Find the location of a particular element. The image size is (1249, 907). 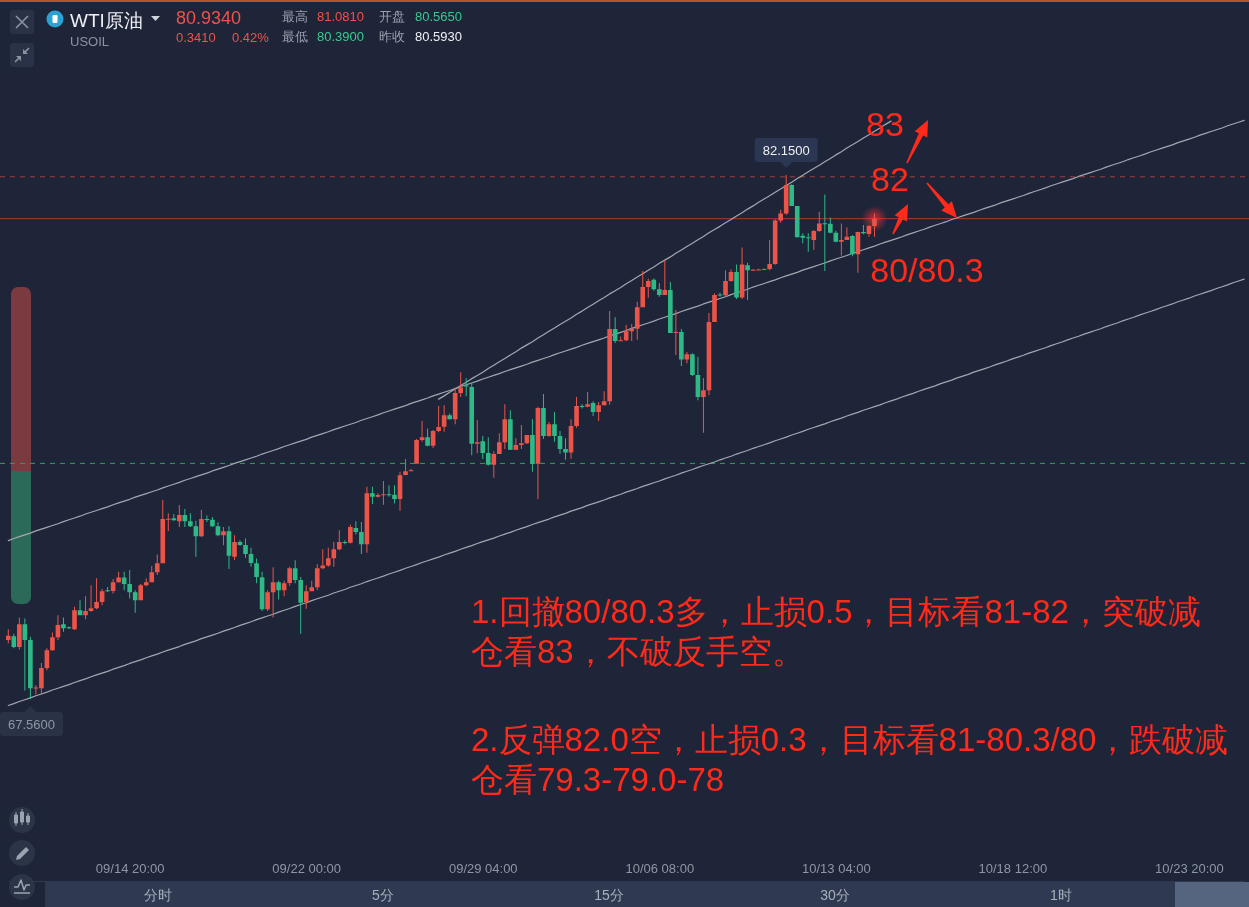

annotation: 1.回撤80/80.3多，止损0.5，目标看81-82，突破减仓看83，不破反手空。 is located at coordinates (836, 632).